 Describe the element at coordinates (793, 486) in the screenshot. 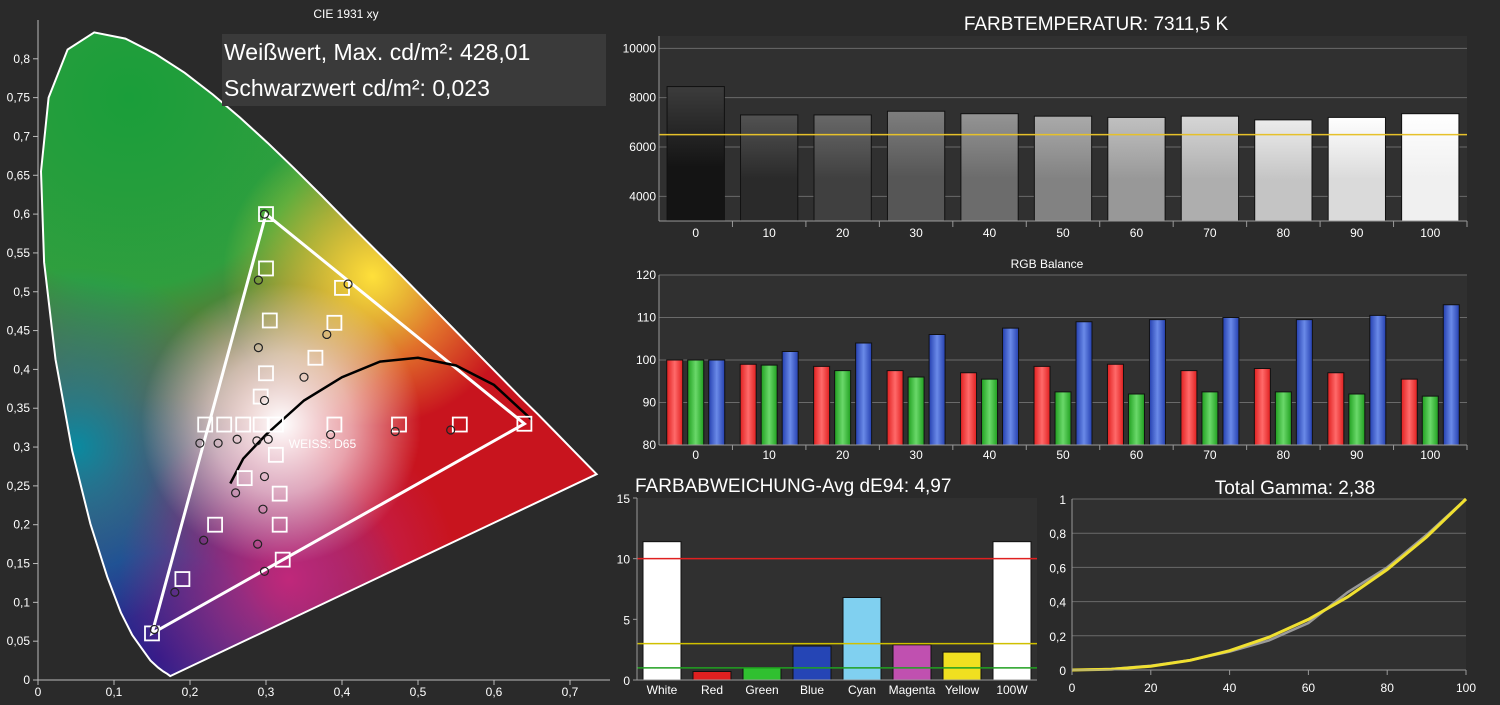

I see `deltae-title: FARBABWEICHUNG-Avg dE94: 4,97` at that location.